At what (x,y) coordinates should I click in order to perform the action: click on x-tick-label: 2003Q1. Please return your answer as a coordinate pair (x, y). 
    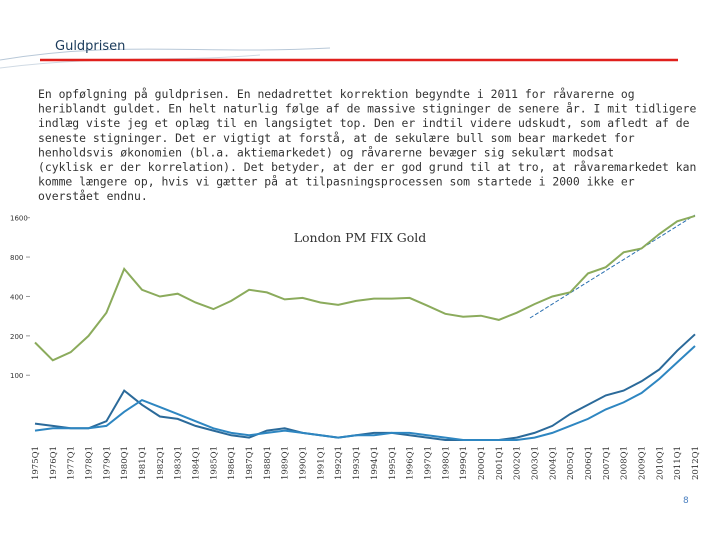
    Looking at the image, I should click on (535, 463).